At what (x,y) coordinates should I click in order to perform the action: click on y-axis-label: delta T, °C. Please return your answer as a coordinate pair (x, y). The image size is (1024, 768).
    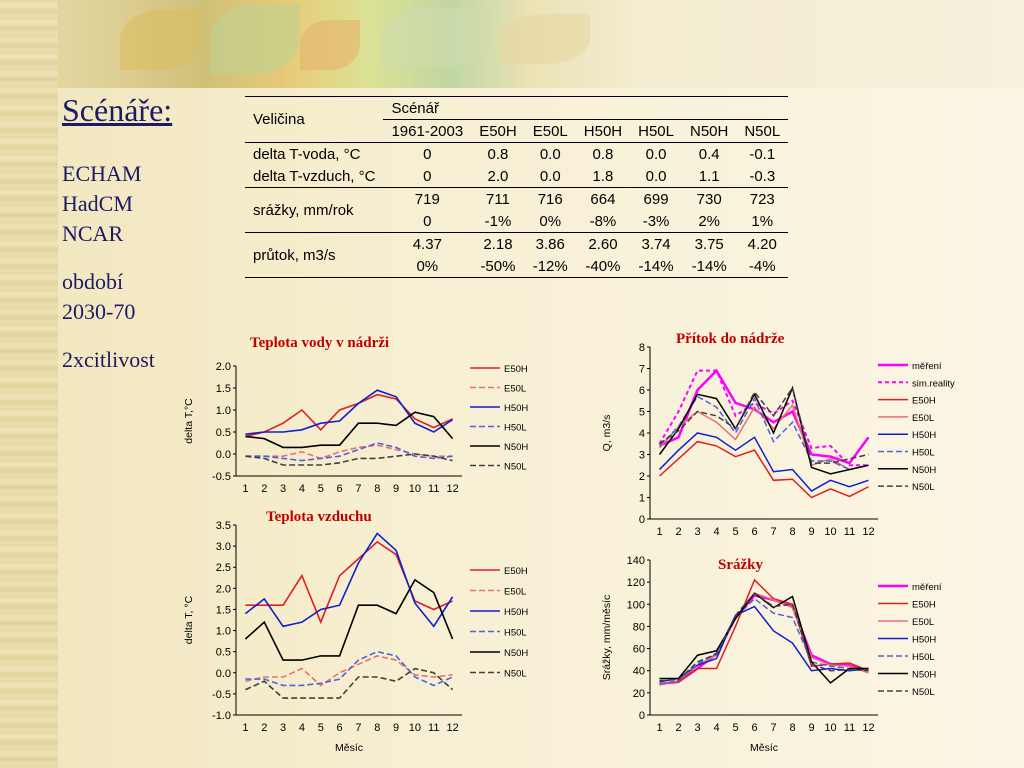
    Looking at the image, I should click on (189, 619).